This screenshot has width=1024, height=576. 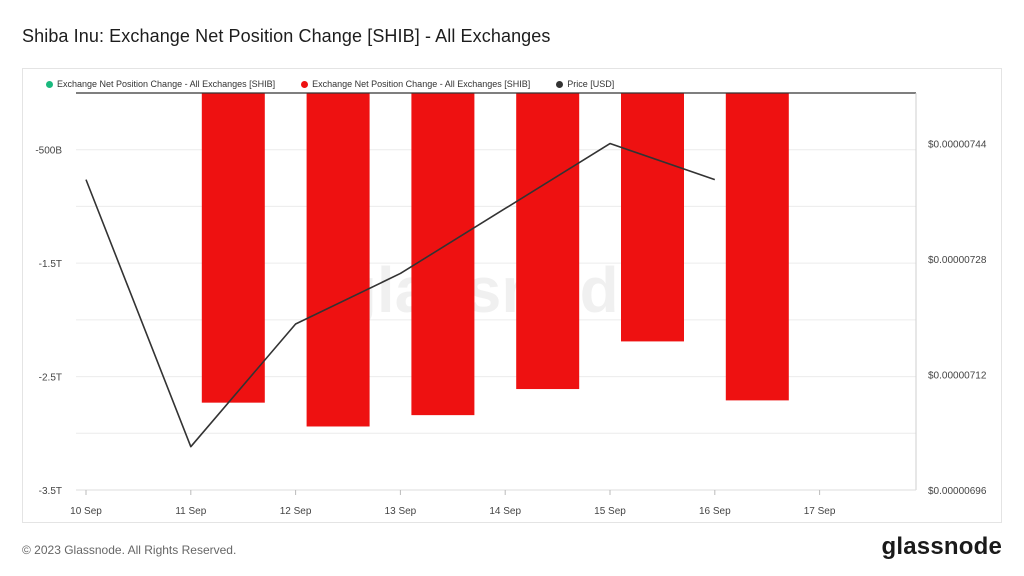 What do you see at coordinates (129, 550) in the screenshot?
I see `copyright-footer: © 2023 Glassnode. All Rights Reserved.` at bounding box center [129, 550].